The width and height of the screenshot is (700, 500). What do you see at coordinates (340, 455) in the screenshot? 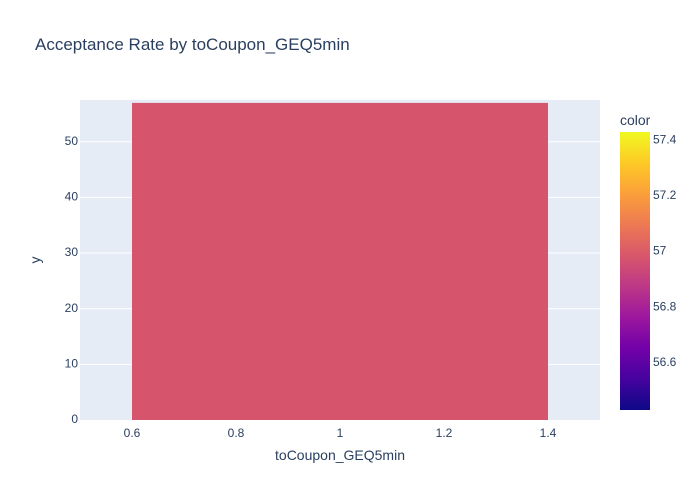
I see `x-axis-title: toCoupon_GEQ5min` at bounding box center [340, 455].